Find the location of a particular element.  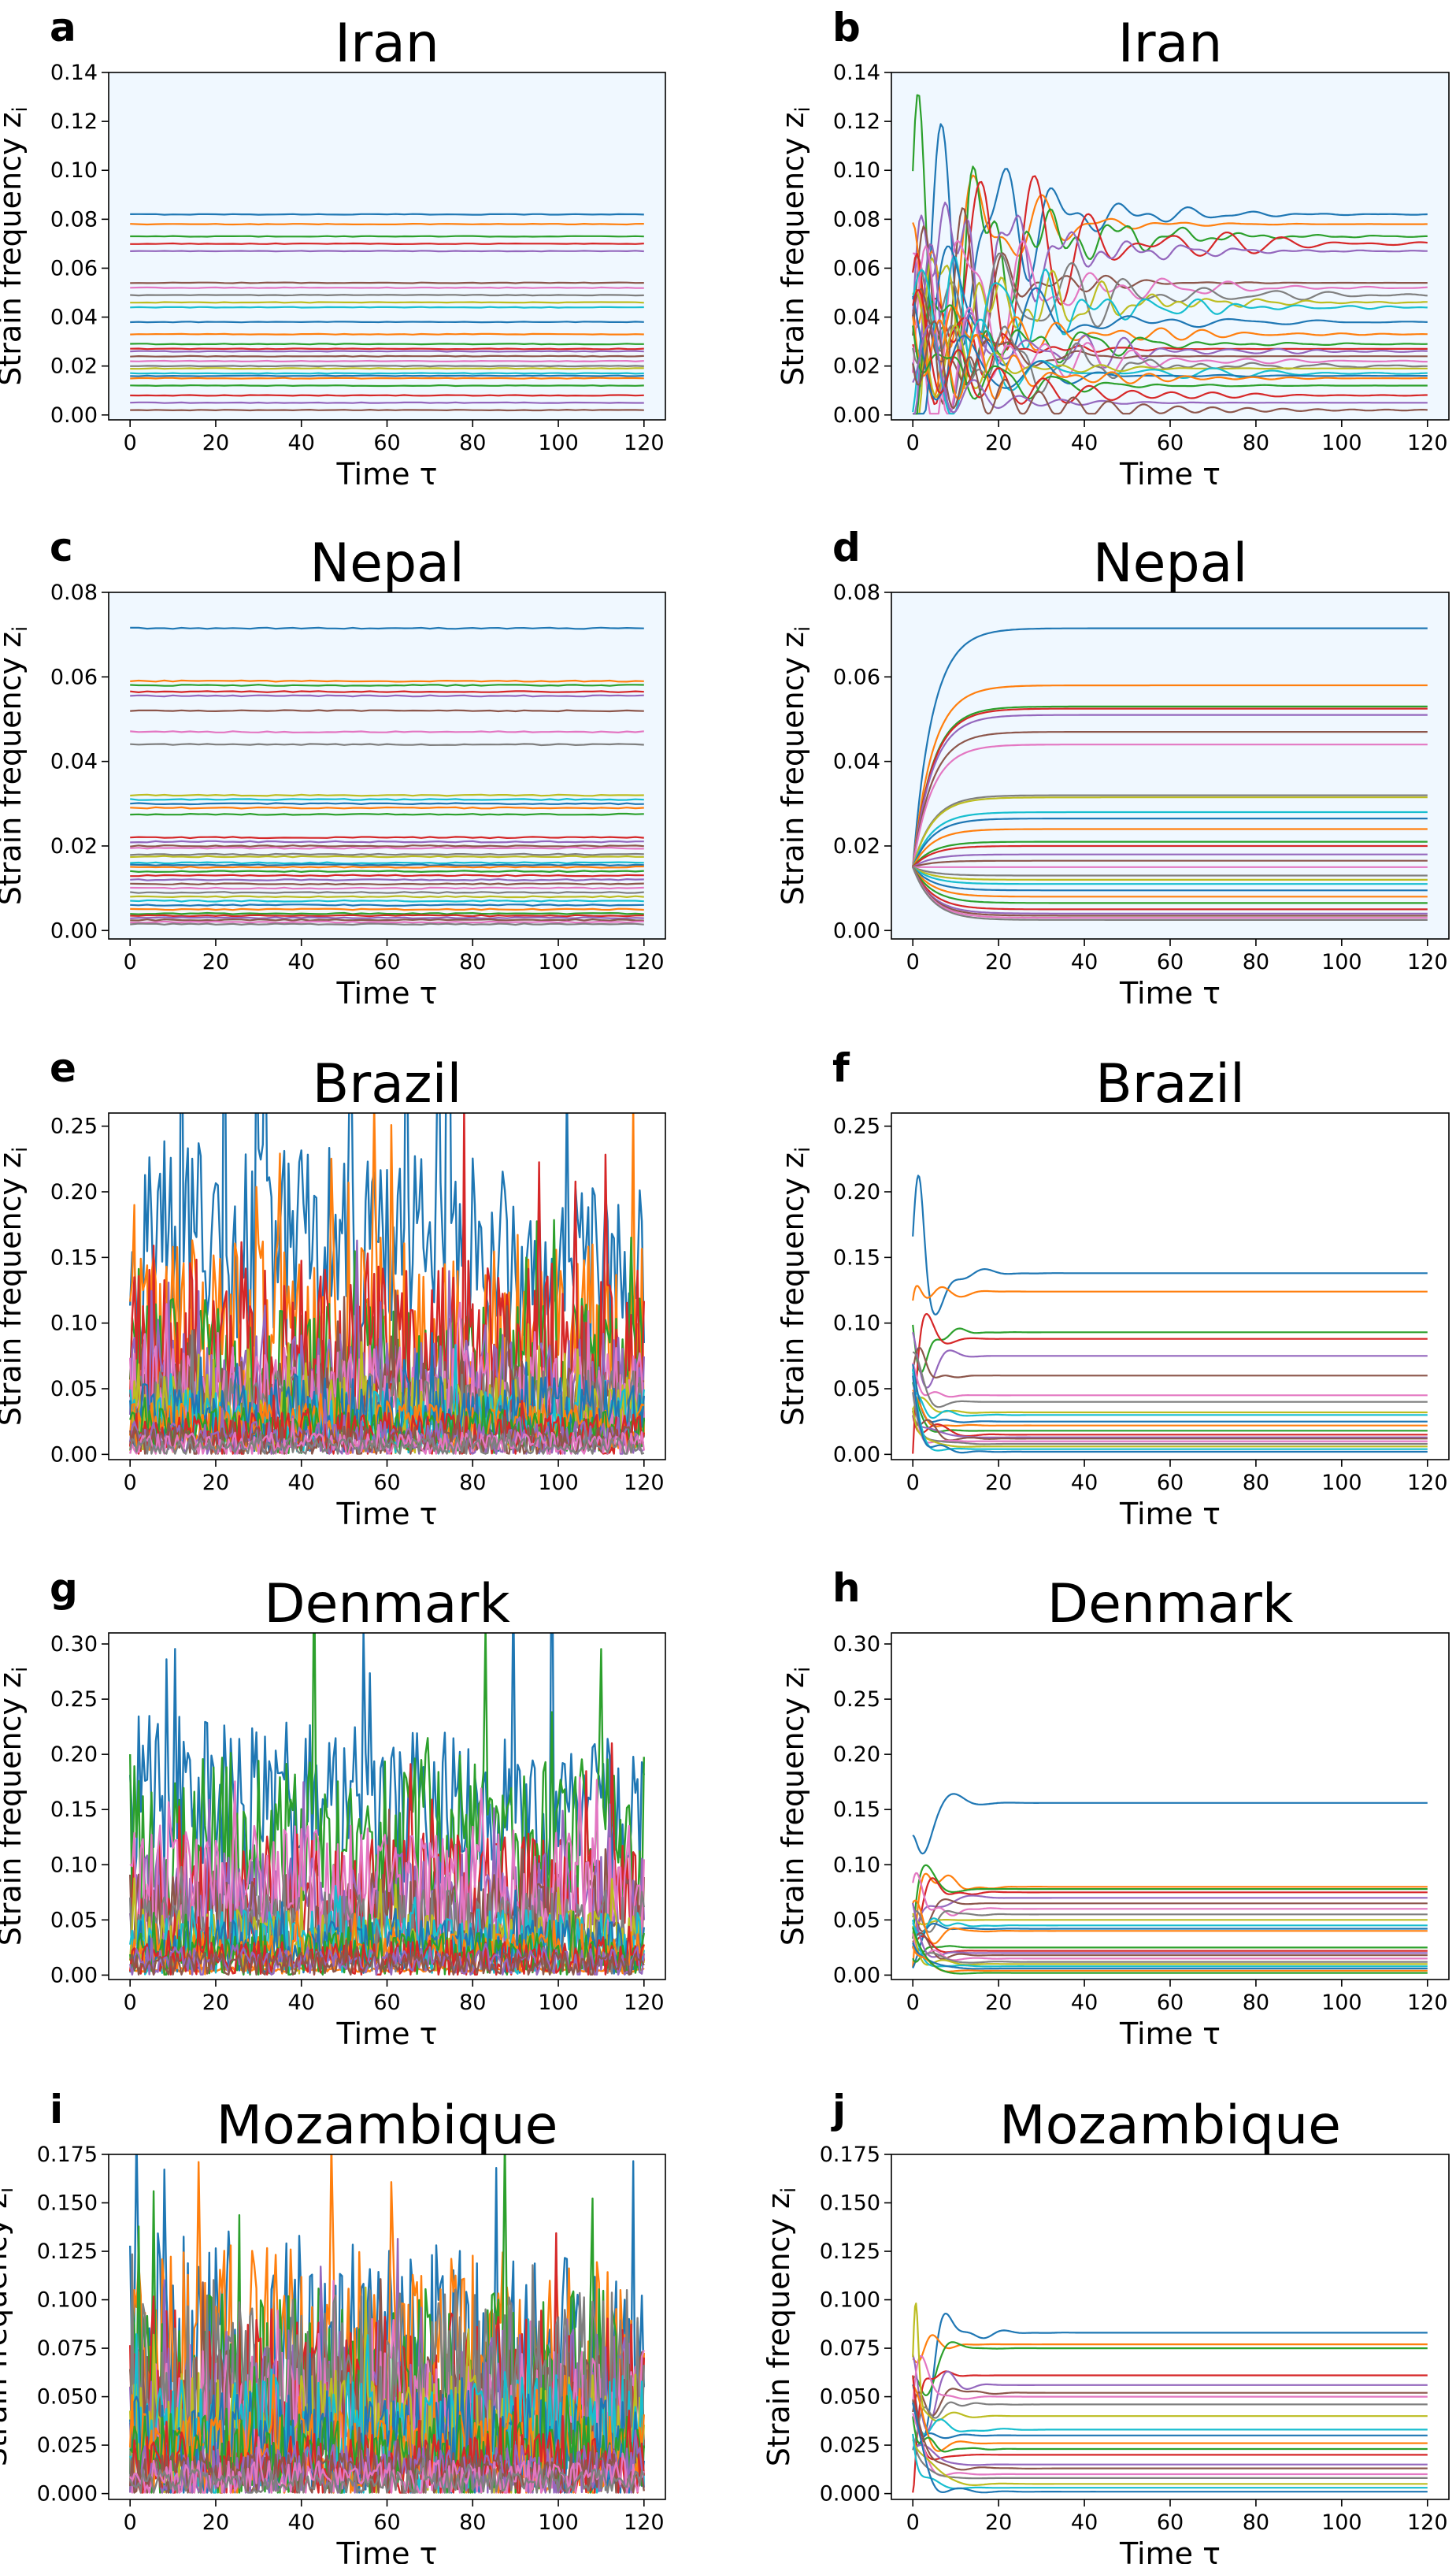

y-tick-label: 0.075 is located at coordinates (67, 2348).